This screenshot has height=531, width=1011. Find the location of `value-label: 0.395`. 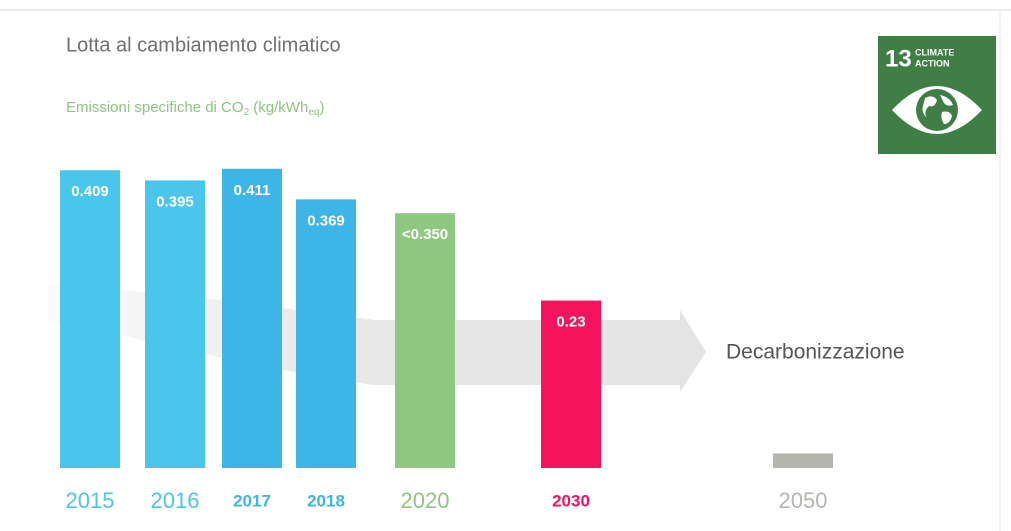

value-label: 0.395 is located at coordinates (175, 201).